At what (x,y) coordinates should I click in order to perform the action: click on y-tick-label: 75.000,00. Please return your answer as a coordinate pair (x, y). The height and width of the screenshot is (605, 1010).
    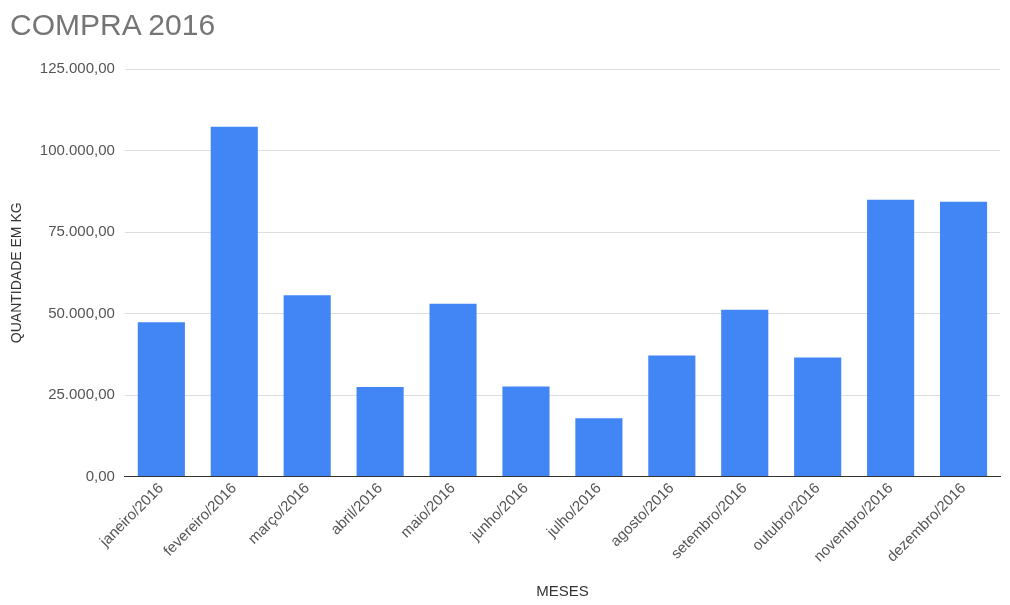
    Looking at the image, I should click on (81, 231).